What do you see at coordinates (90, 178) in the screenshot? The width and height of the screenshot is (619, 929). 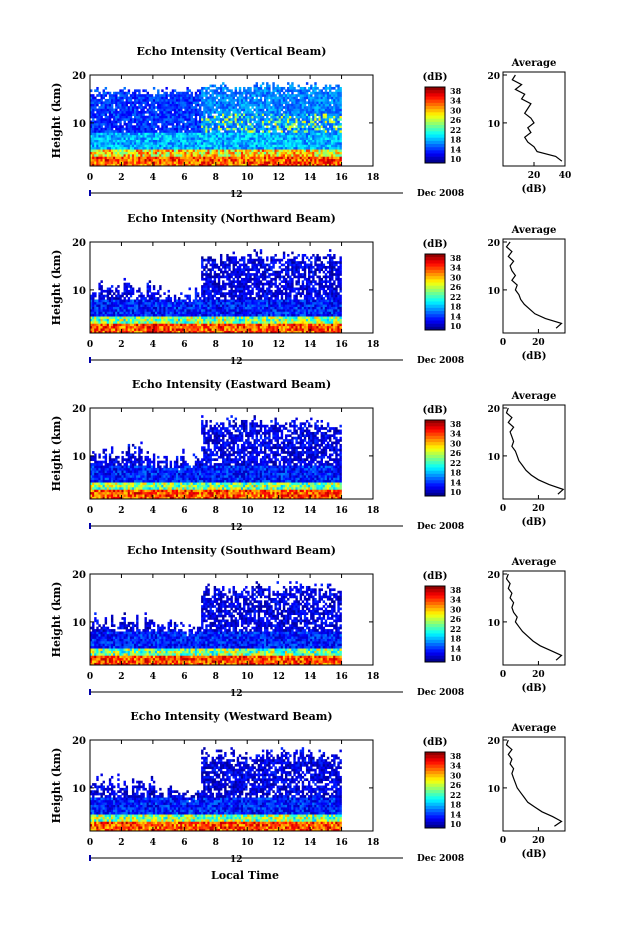 I see `x-tick-label: 0` at bounding box center [90, 178].